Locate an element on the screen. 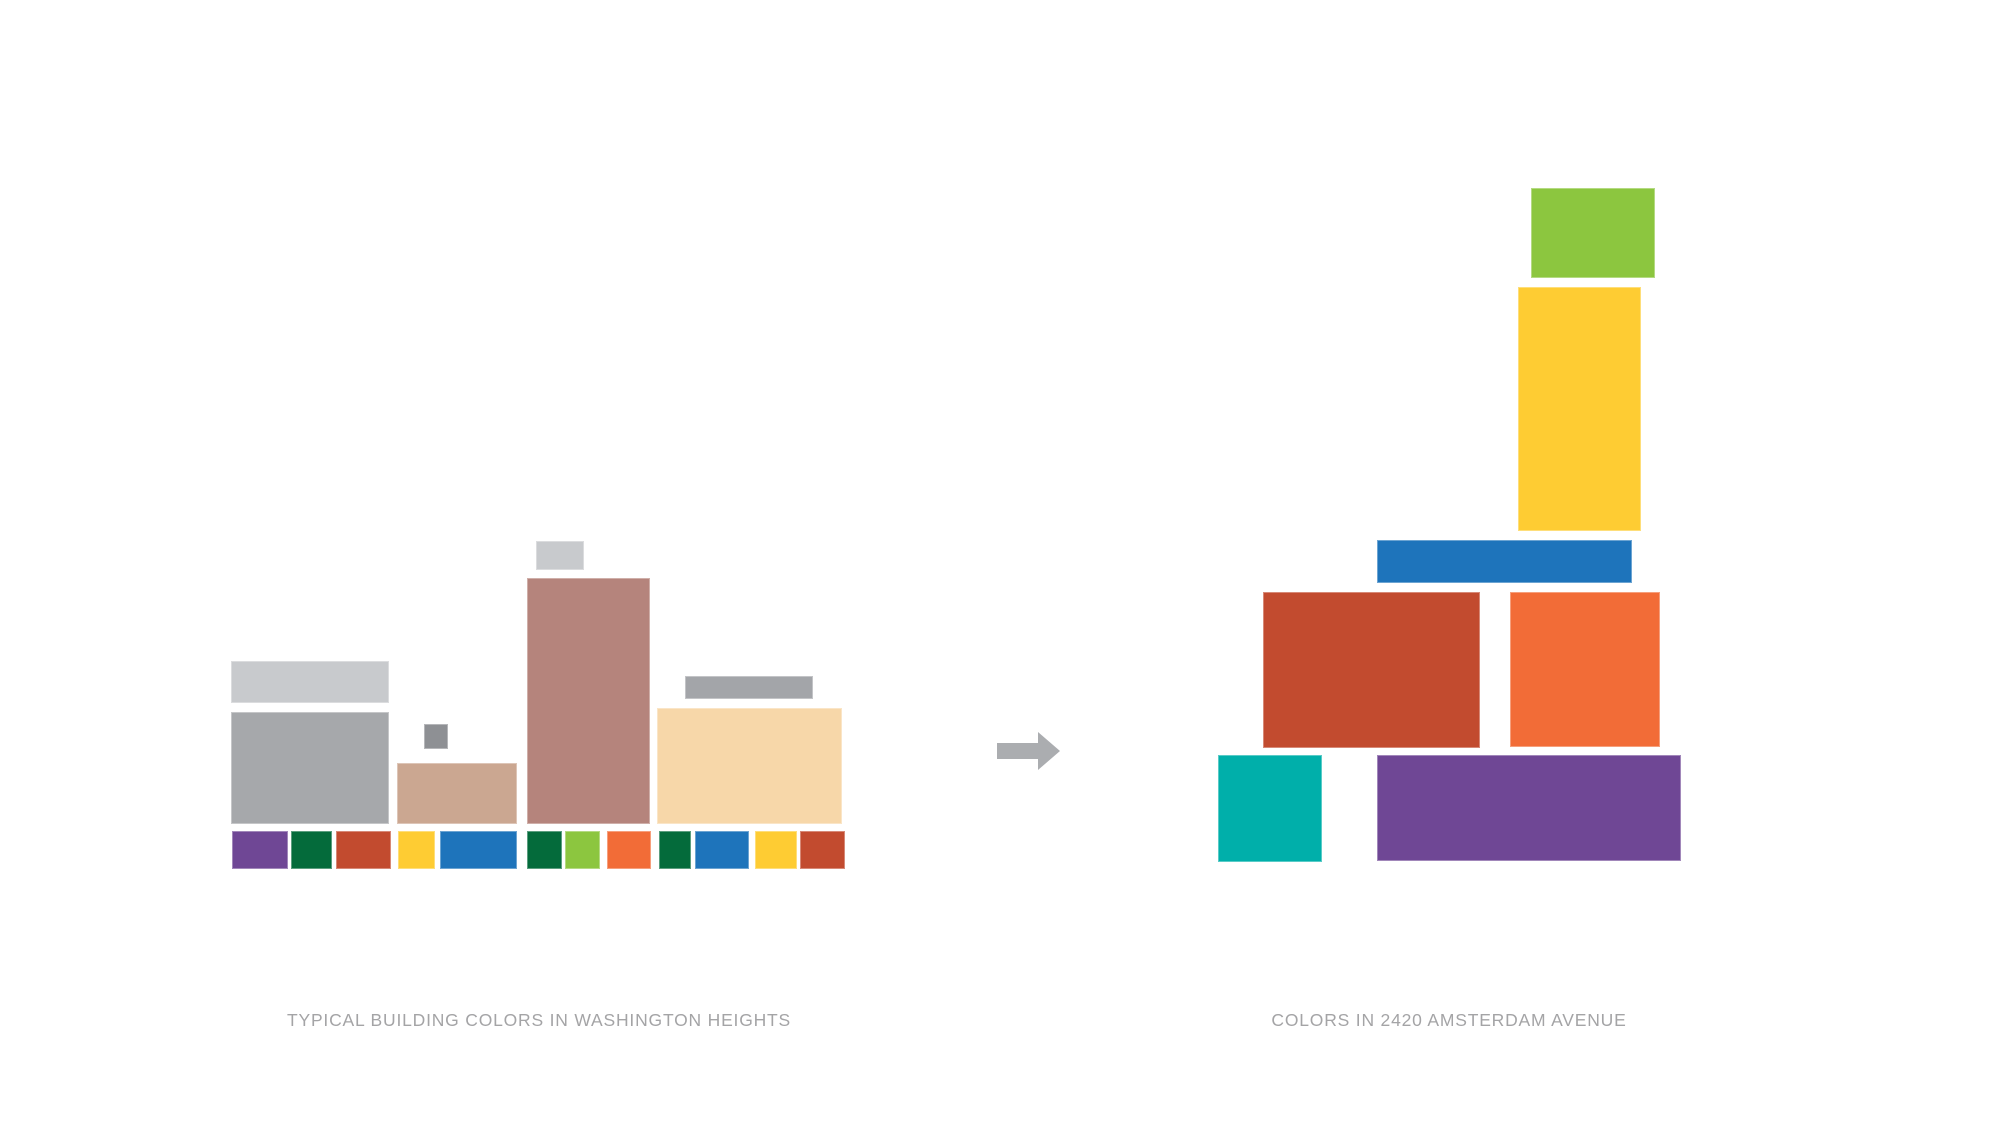 The image size is (2000, 1126). swatch-purple is located at coordinates (260, 850).